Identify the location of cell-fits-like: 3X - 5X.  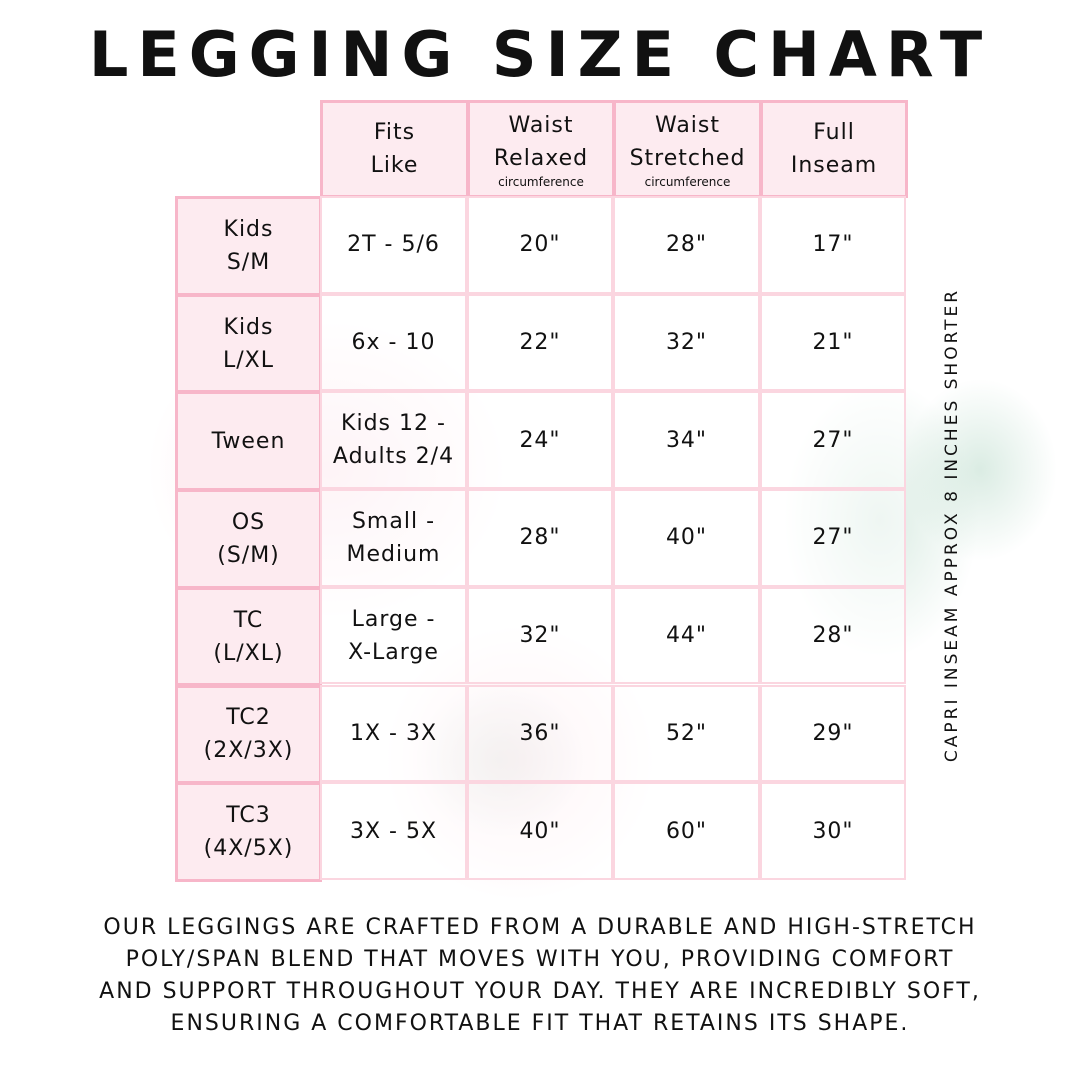
(393, 831).